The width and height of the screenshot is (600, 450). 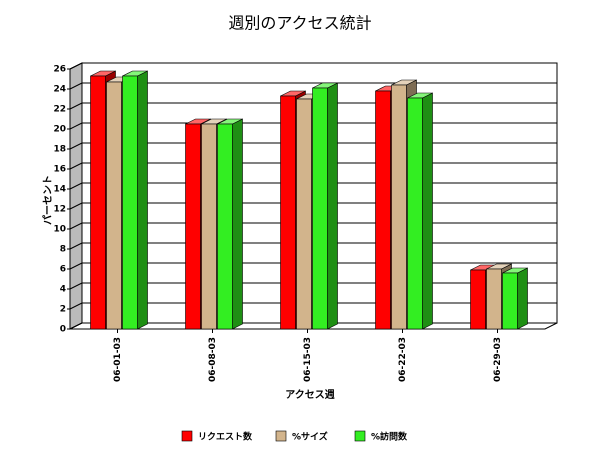 What do you see at coordinates (299, 23) in the screenshot?
I see `chart-title: 週別のアクセス統計` at bounding box center [299, 23].